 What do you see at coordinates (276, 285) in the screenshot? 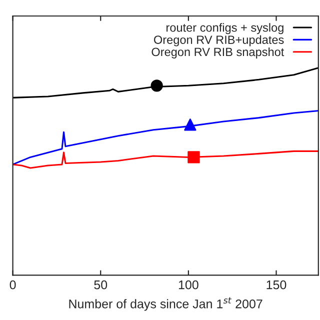
I see `x-tick-label: 150` at bounding box center [276, 285].